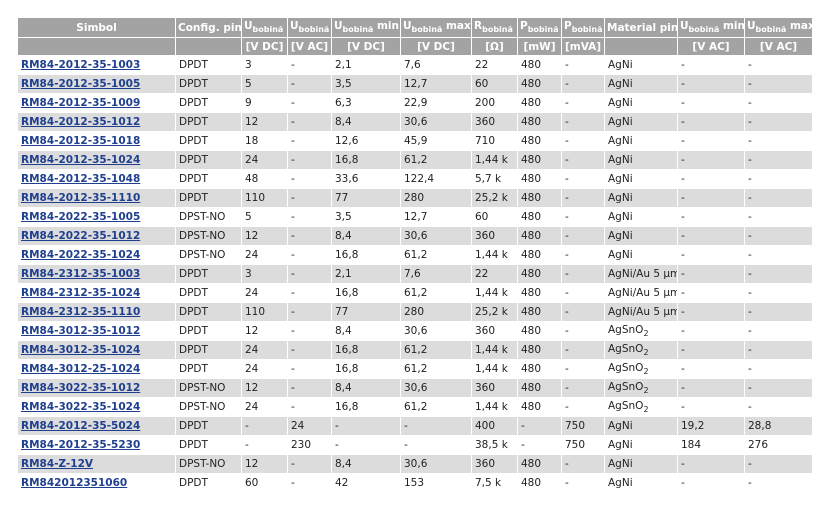 This screenshot has width=827, height=512. I want to click on symbol-link: RM84-2012-35-1024, so click(81, 160).